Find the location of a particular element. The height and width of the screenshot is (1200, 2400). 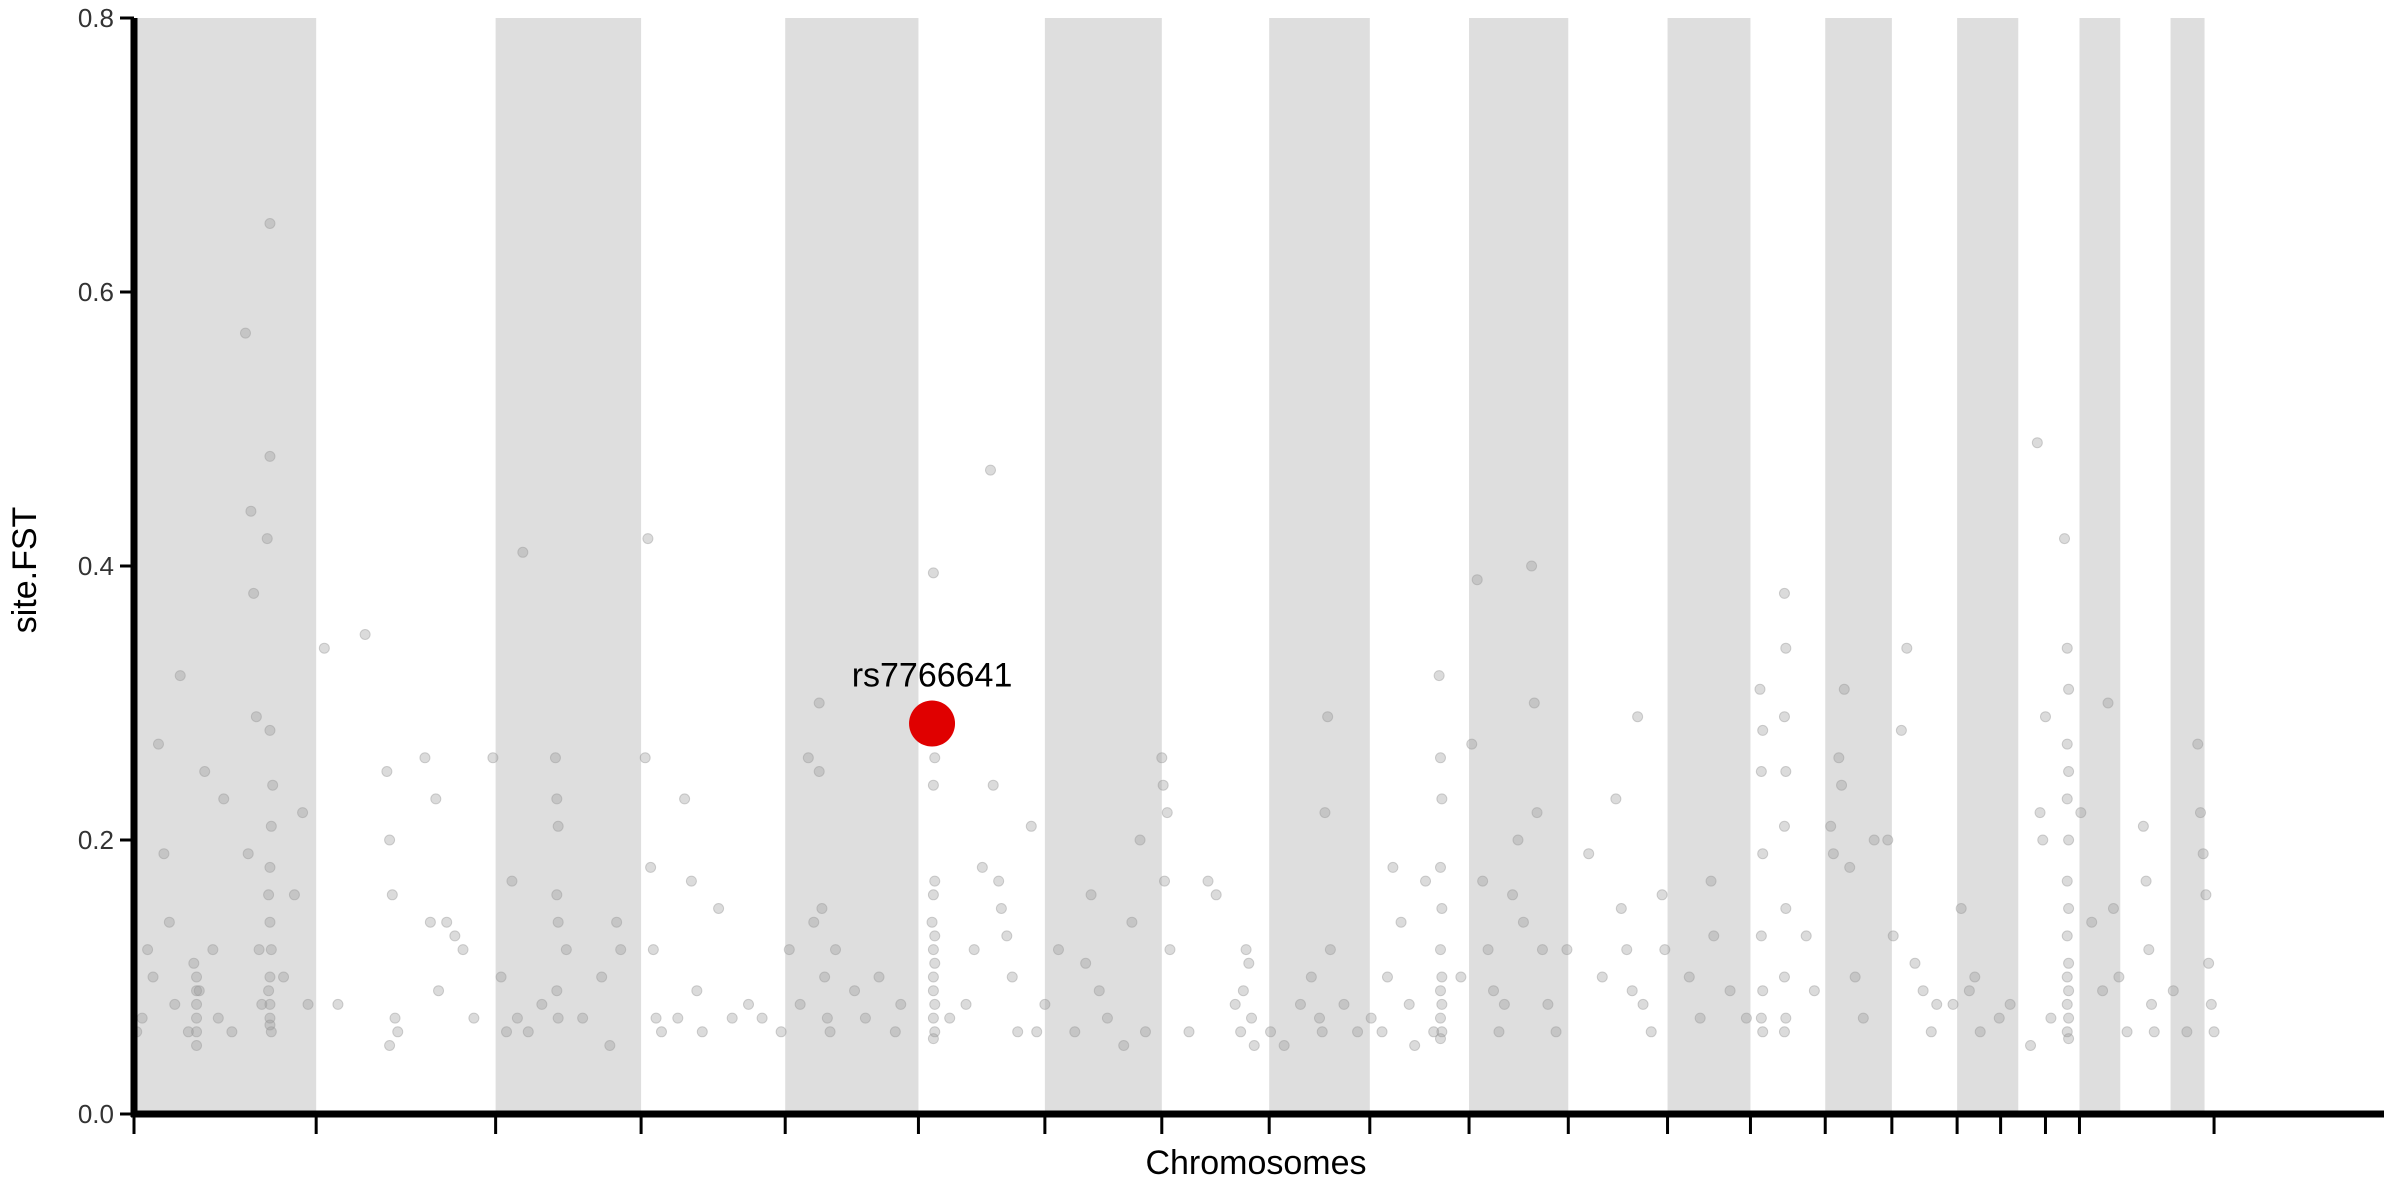

x-axis-title: Chromosomes is located at coordinates (1255, 1163).